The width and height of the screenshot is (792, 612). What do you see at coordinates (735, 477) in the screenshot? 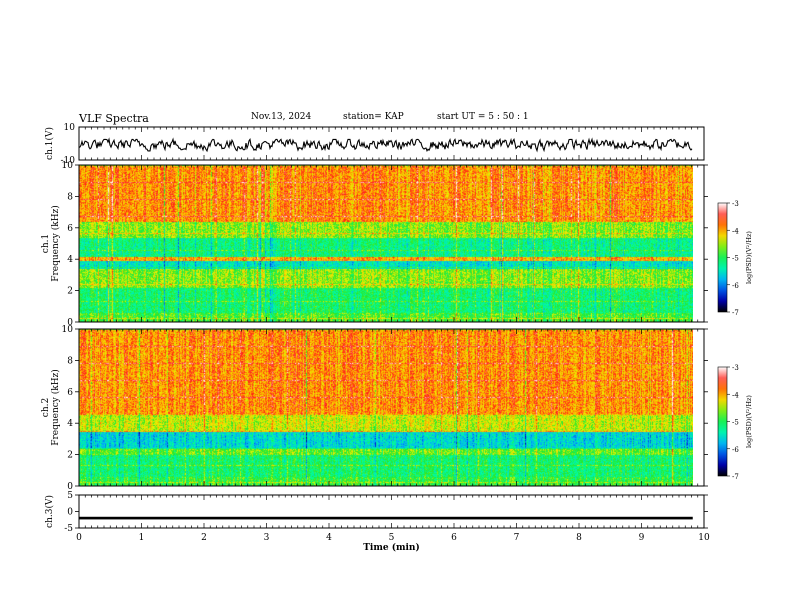
I see `colorbar-tick-label-ch2: -7` at bounding box center [735, 477].